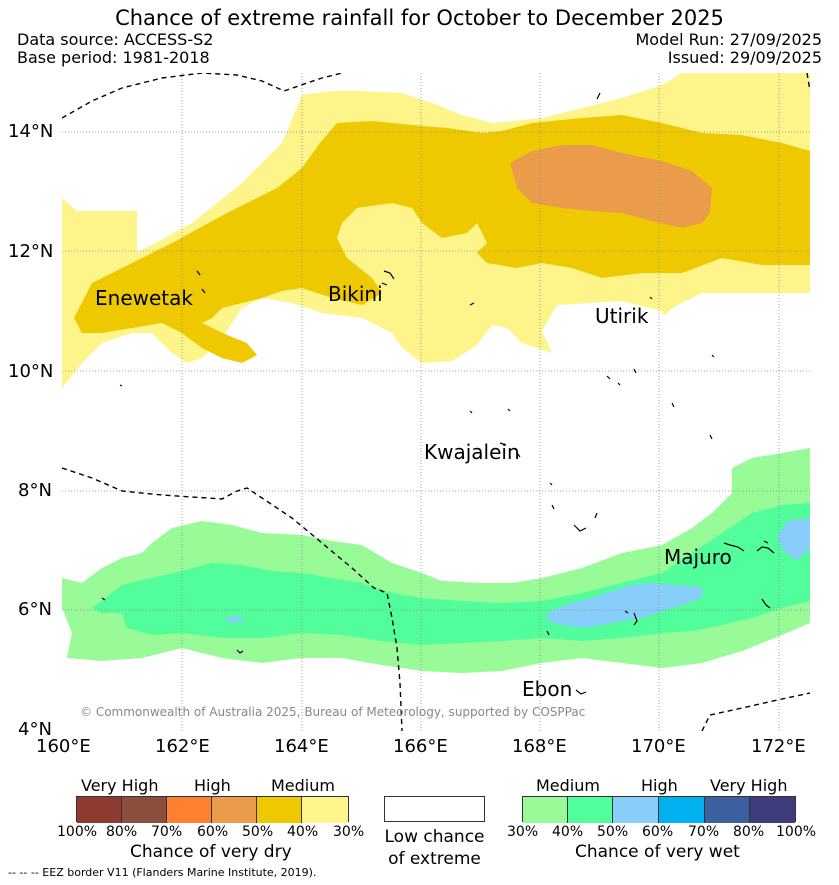 This screenshot has height=885, width=839. Describe the element at coordinates (234, 619) in the screenshot. I see `wet-high-region-west` at that location.